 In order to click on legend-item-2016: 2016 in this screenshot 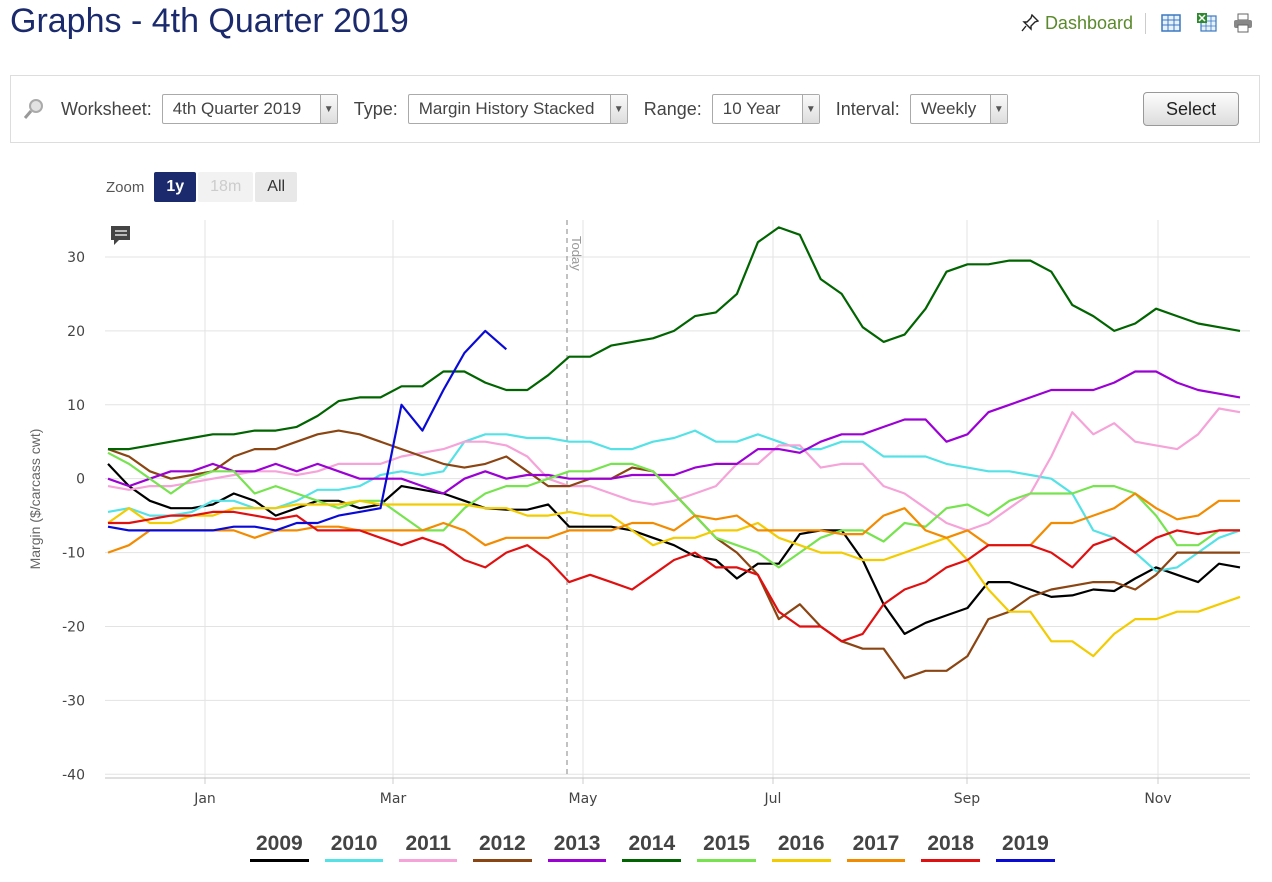, I will do `click(801, 847)`.